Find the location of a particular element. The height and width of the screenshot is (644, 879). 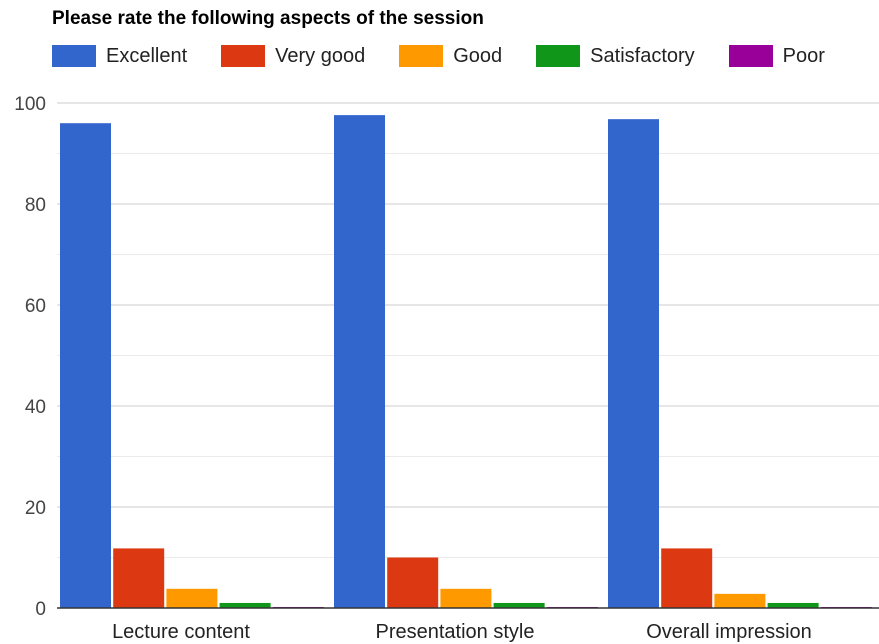

legend-swatch-very-good is located at coordinates (243, 56).